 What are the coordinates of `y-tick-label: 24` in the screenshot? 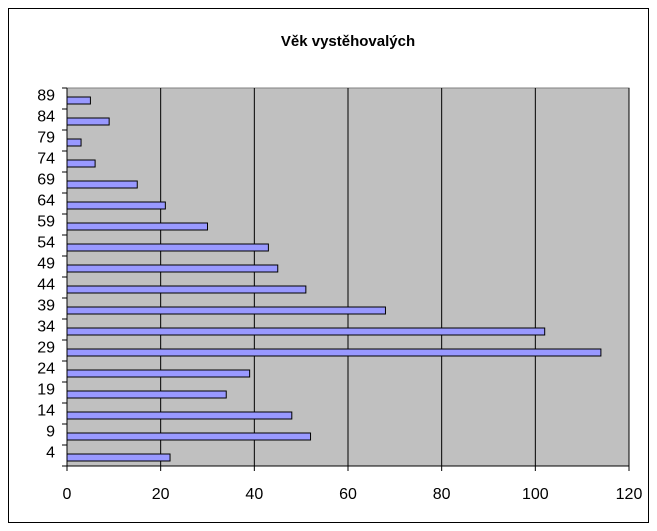 It's located at (46, 369).